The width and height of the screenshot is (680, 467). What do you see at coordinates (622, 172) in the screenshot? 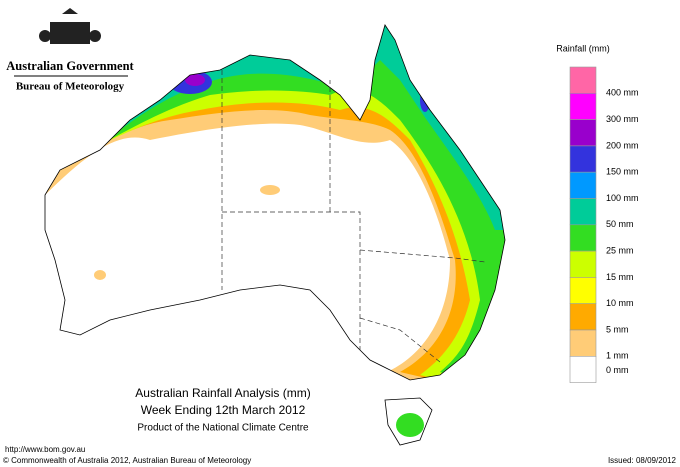
I see `legend-label: 150 mm` at bounding box center [622, 172].